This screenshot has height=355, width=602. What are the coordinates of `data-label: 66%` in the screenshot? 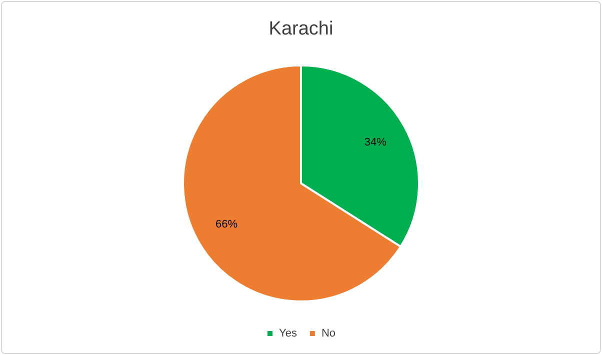 It's located at (227, 224).